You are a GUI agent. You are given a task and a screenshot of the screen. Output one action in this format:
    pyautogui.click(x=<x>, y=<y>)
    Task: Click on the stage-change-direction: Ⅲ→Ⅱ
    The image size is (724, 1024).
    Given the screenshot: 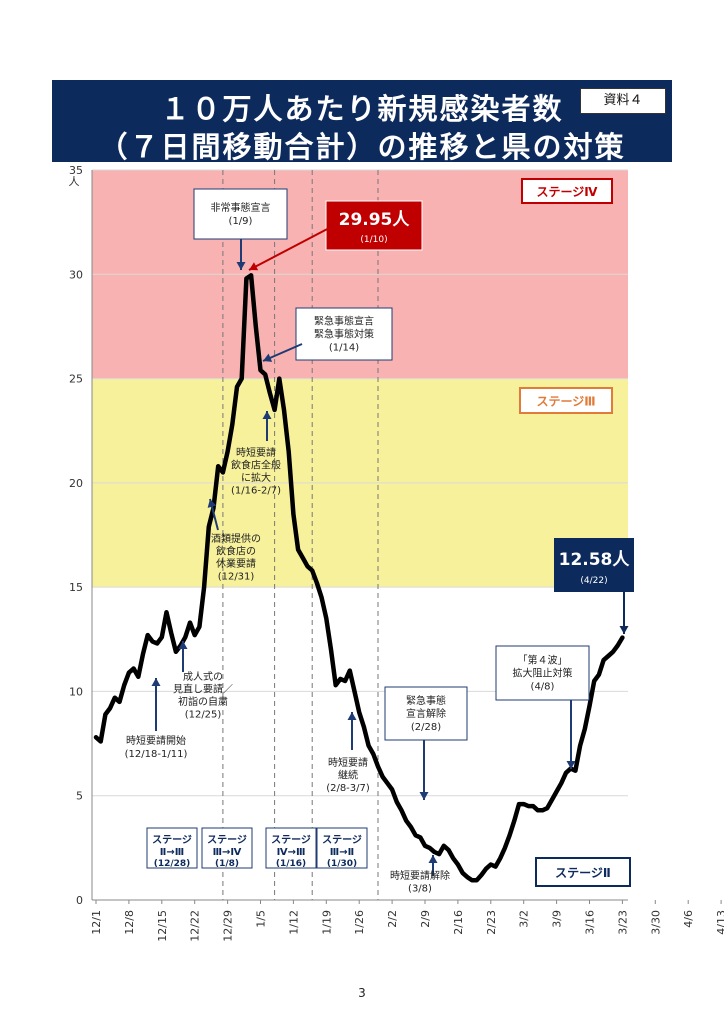 What is the action you would take?
    pyautogui.click(x=342, y=852)
    